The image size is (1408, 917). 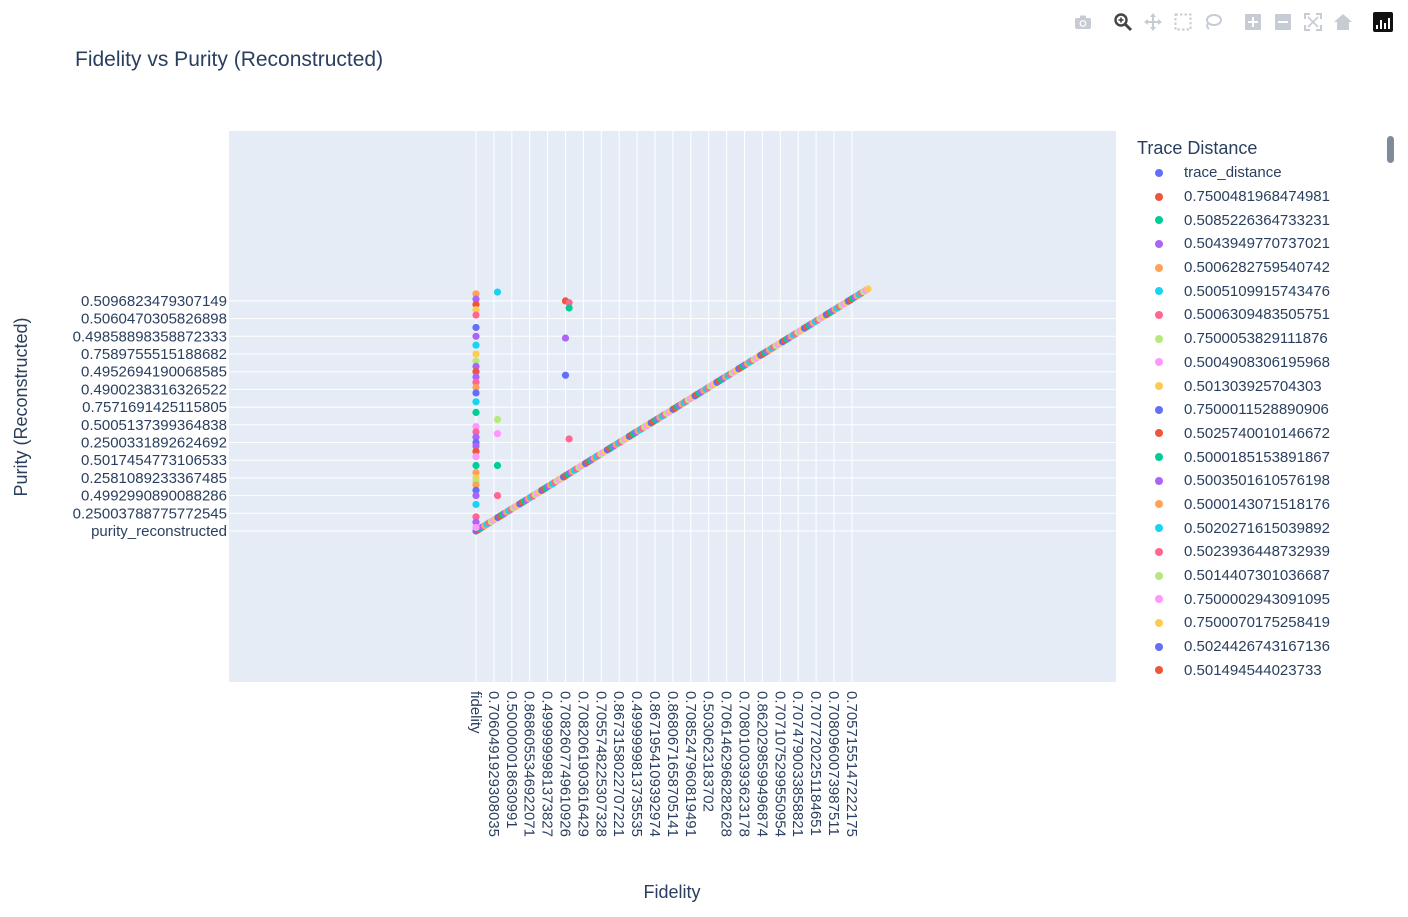 I want to click on legend-item: 0.7500002943091095, so click(x=1230, y=599).